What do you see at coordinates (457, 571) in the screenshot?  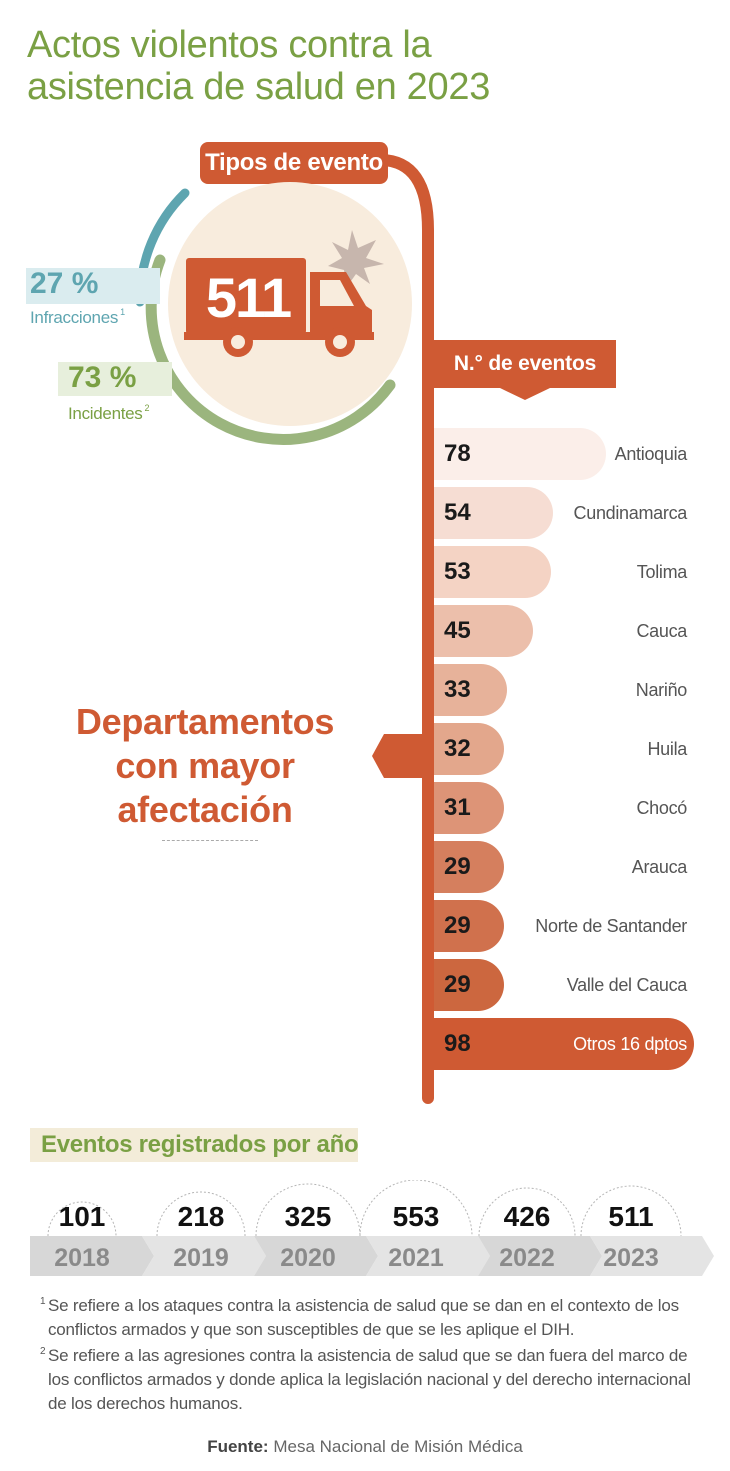 I see `department-value: 53` at bounding box center [457, 571].